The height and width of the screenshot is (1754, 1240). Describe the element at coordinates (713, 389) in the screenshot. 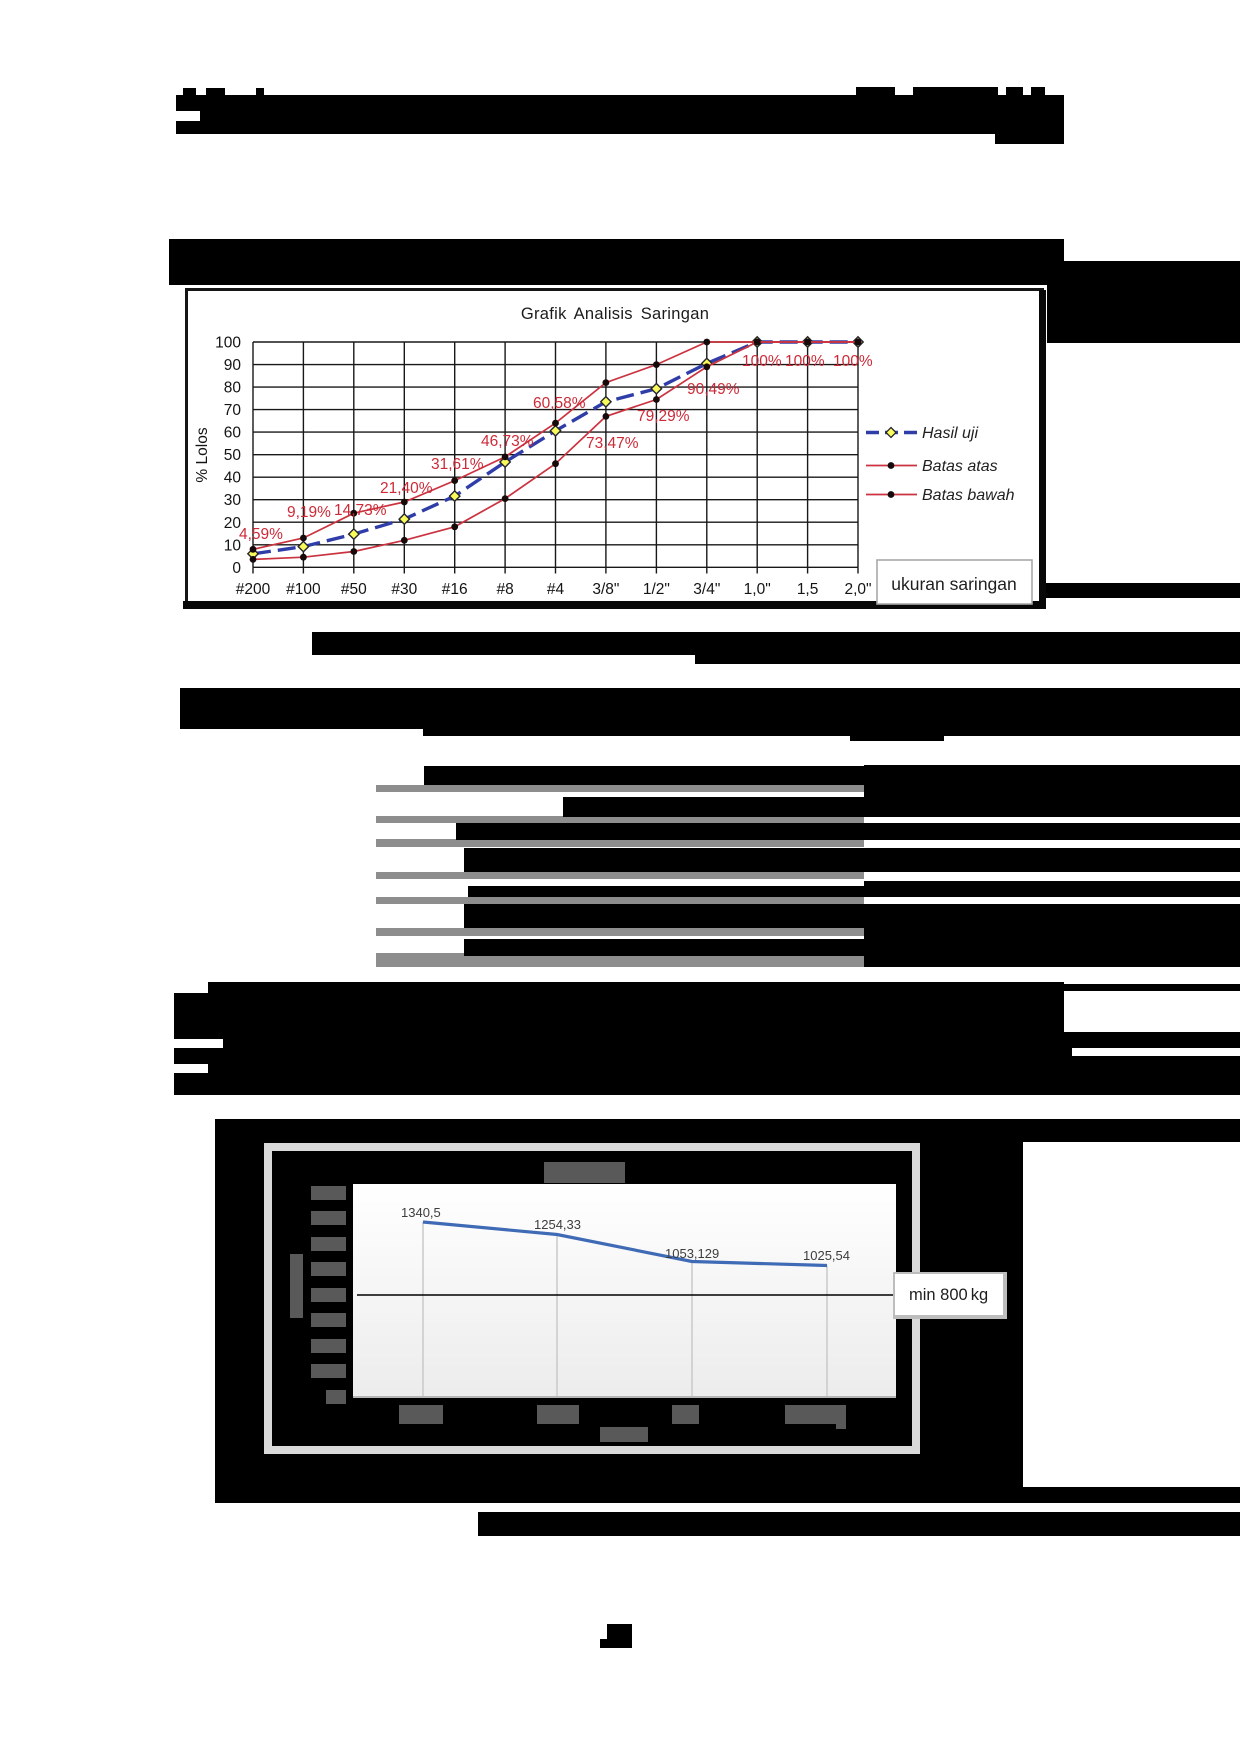

I see `svg-text: 90,49%` at that location.